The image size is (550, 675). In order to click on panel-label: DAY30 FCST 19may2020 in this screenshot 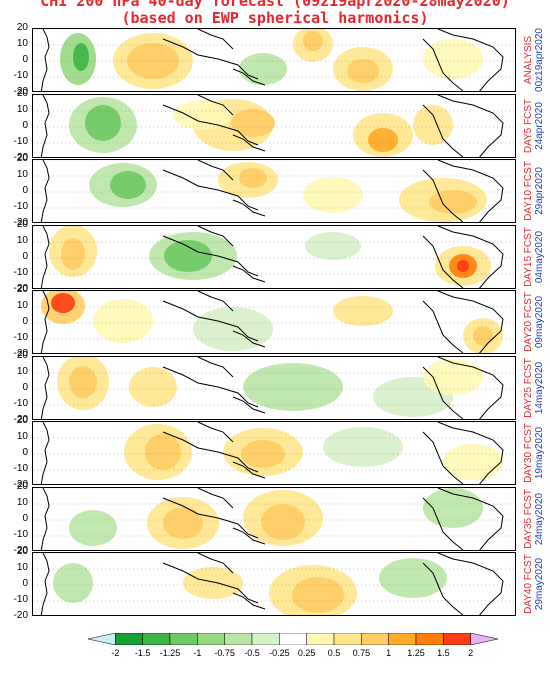, I will do `click(534, 453)`.